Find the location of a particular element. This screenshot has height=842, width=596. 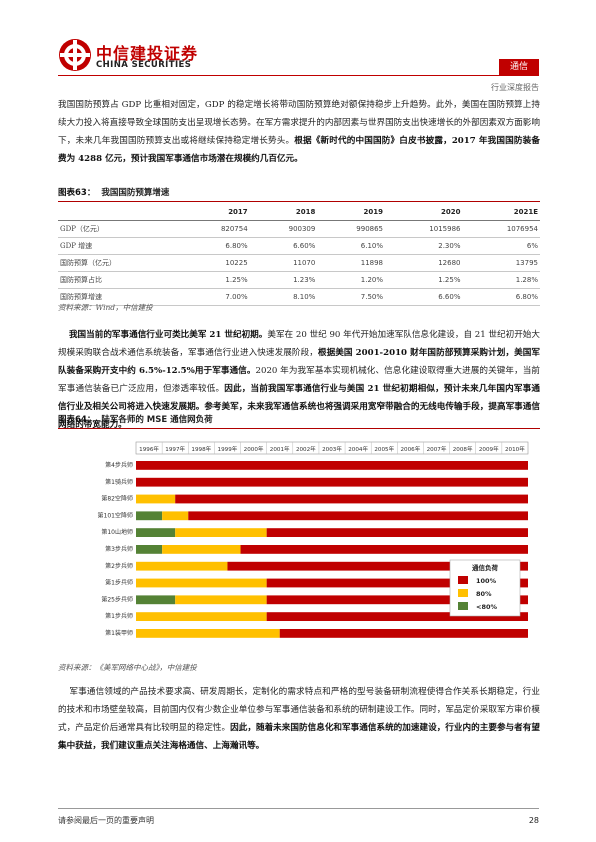

table-cell: 1076954 is located at coordinates (501, 229).